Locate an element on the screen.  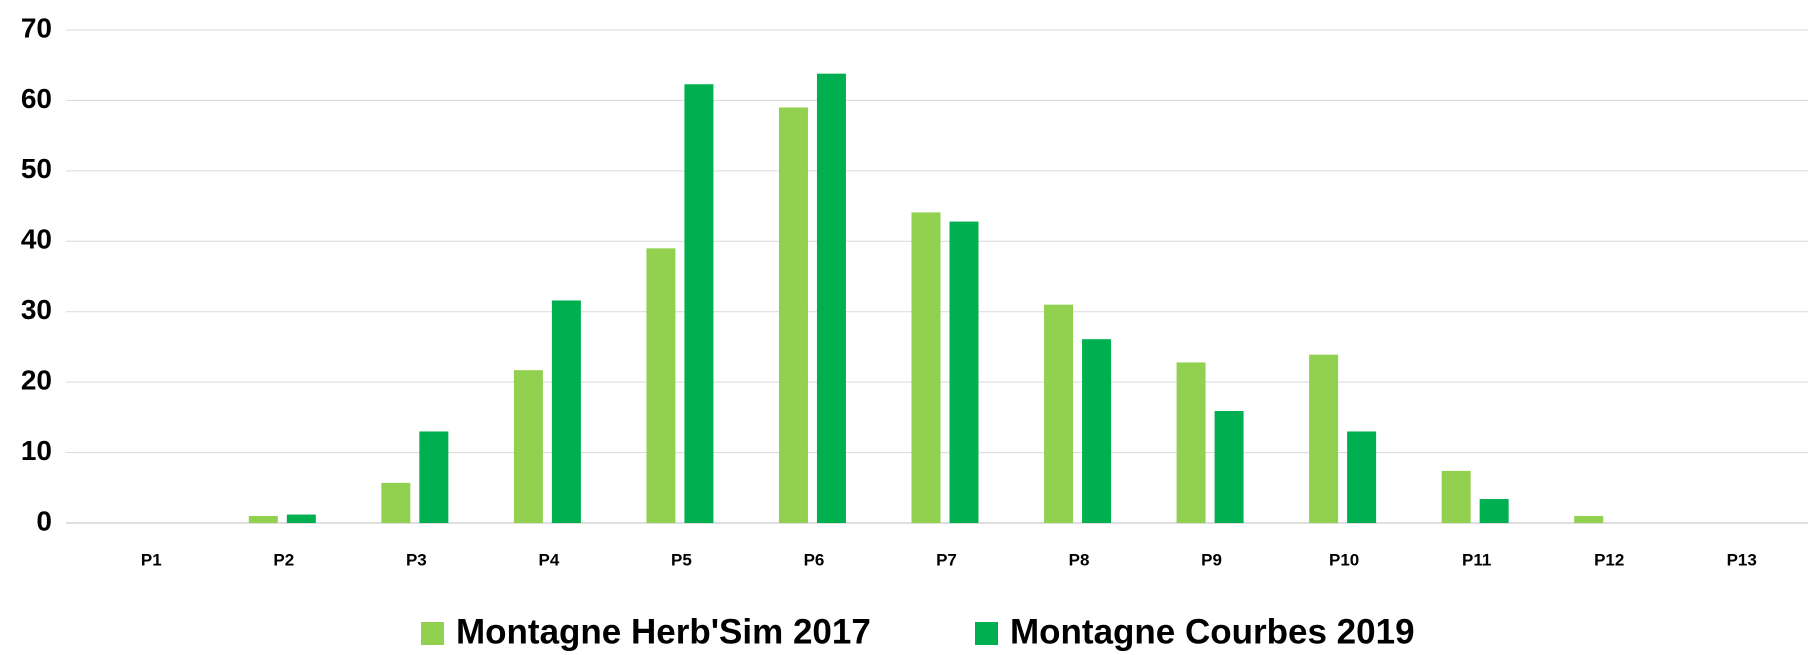
x-tick-label: P4 is located at coordinates (548, 559).